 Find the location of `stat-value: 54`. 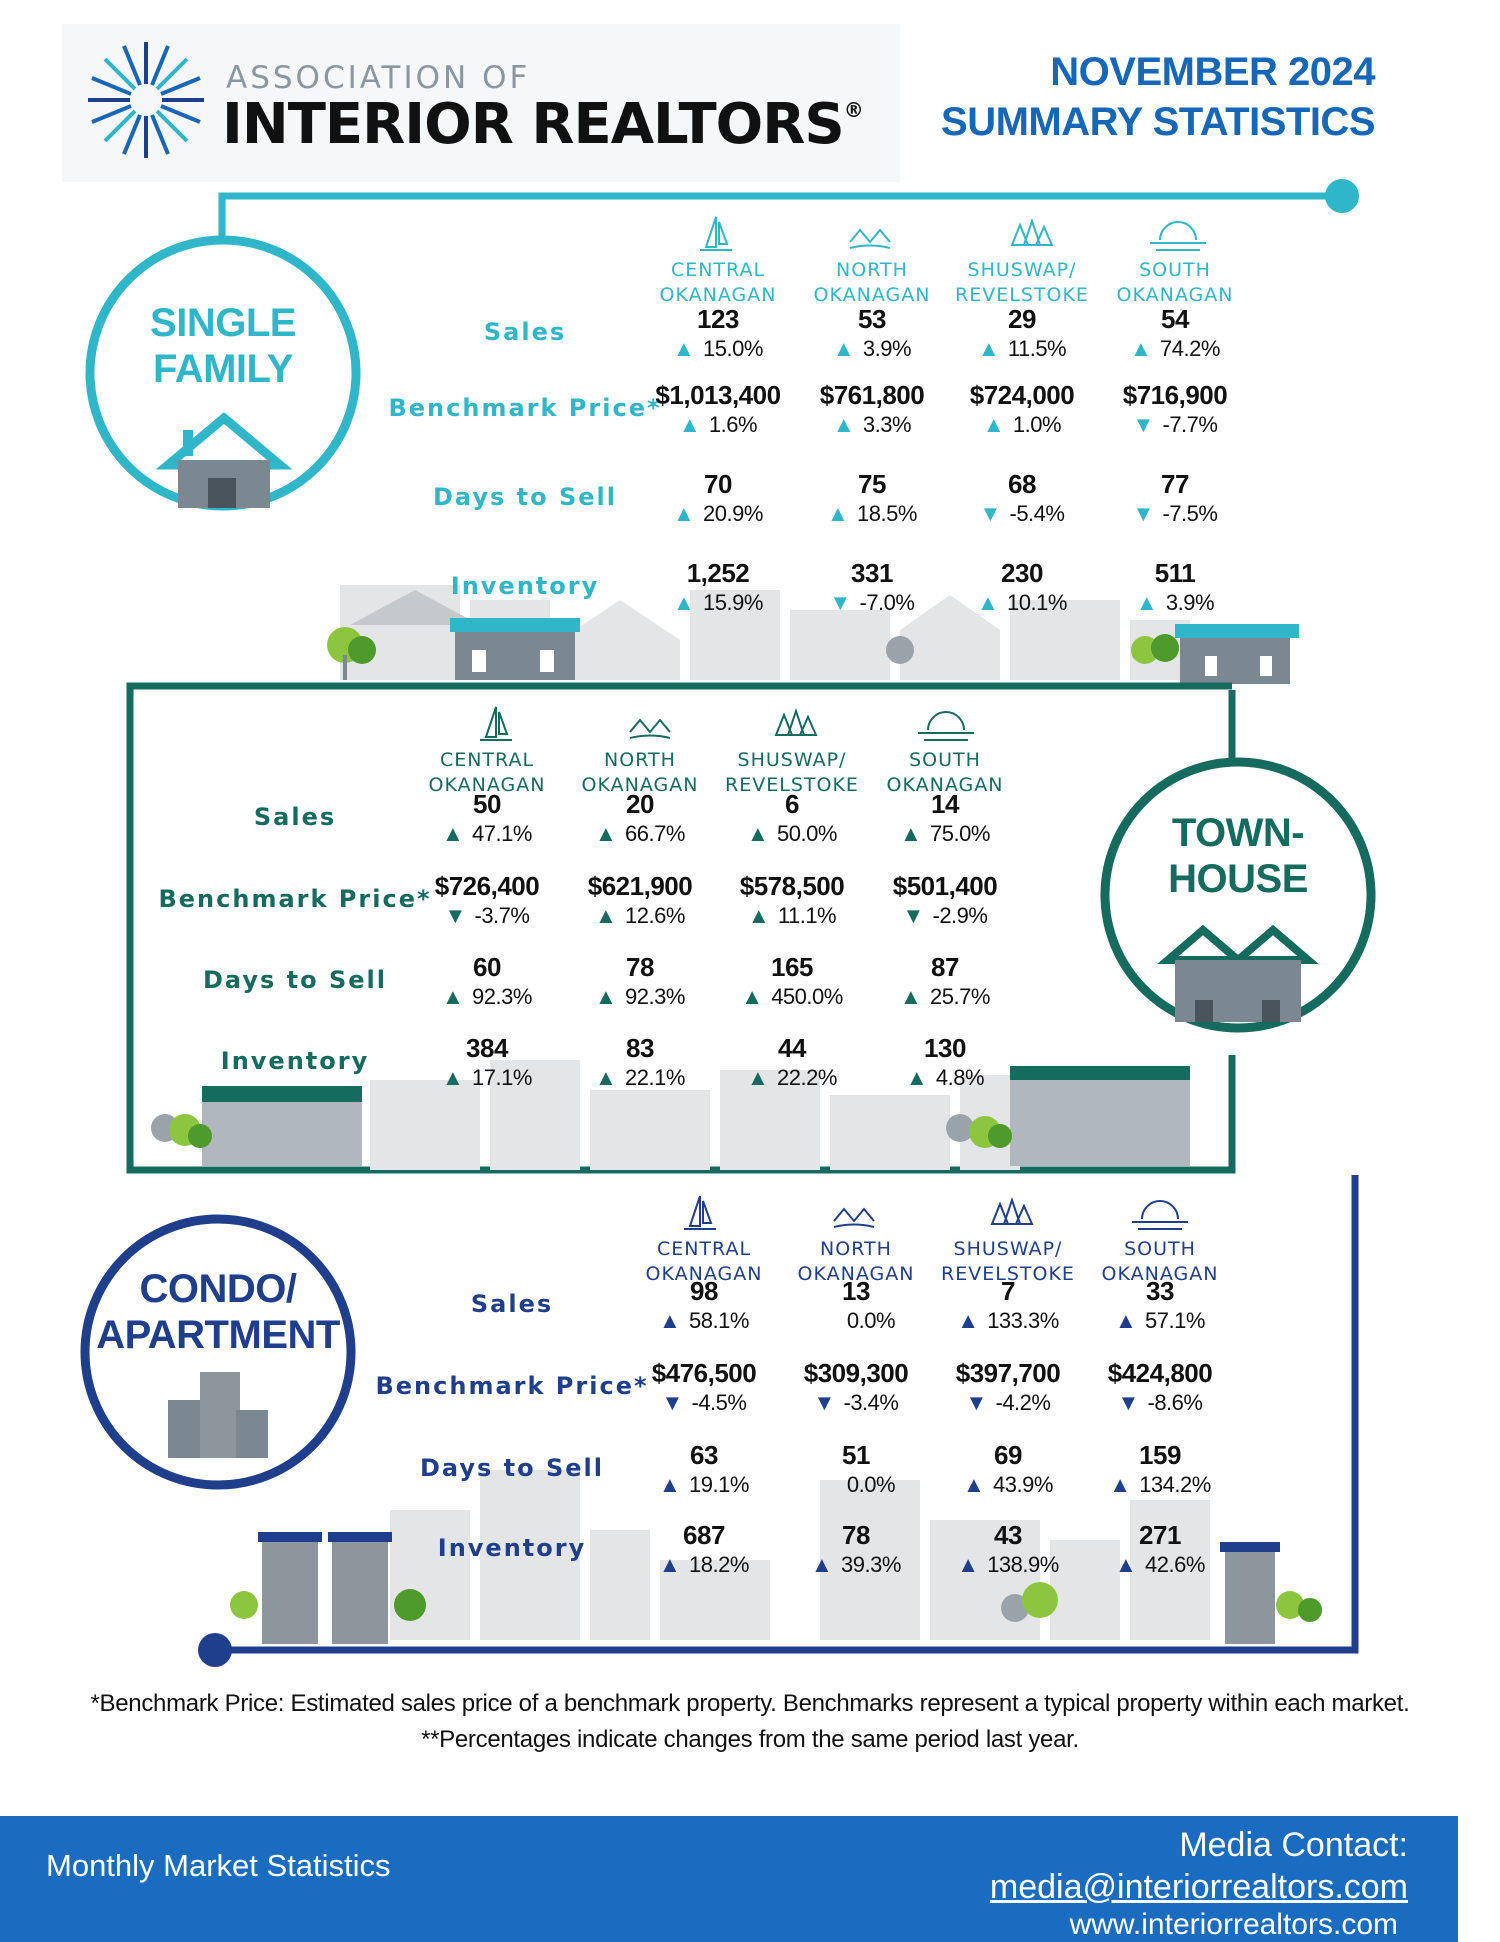

stat-value: 54 is located at coordinates (1175, 319).